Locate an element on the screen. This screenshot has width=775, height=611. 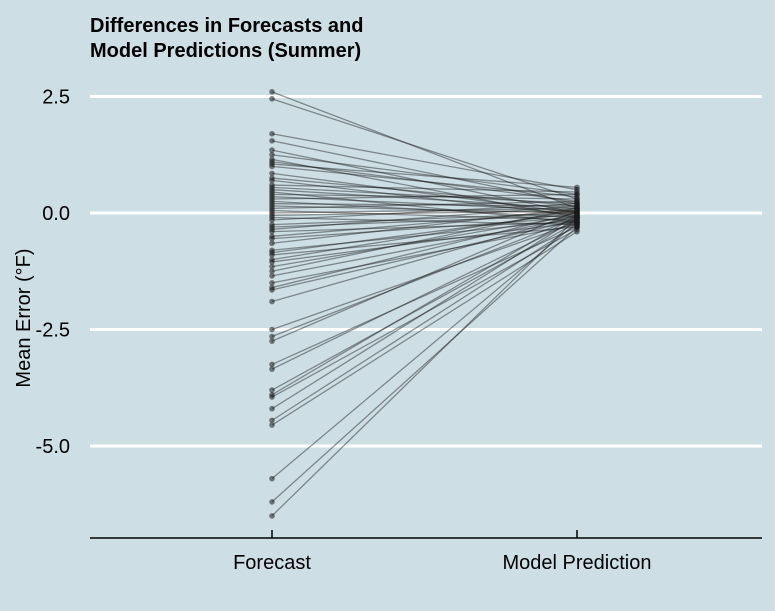
y-tick-label: -5.0 is located at coordinates (53, 447).